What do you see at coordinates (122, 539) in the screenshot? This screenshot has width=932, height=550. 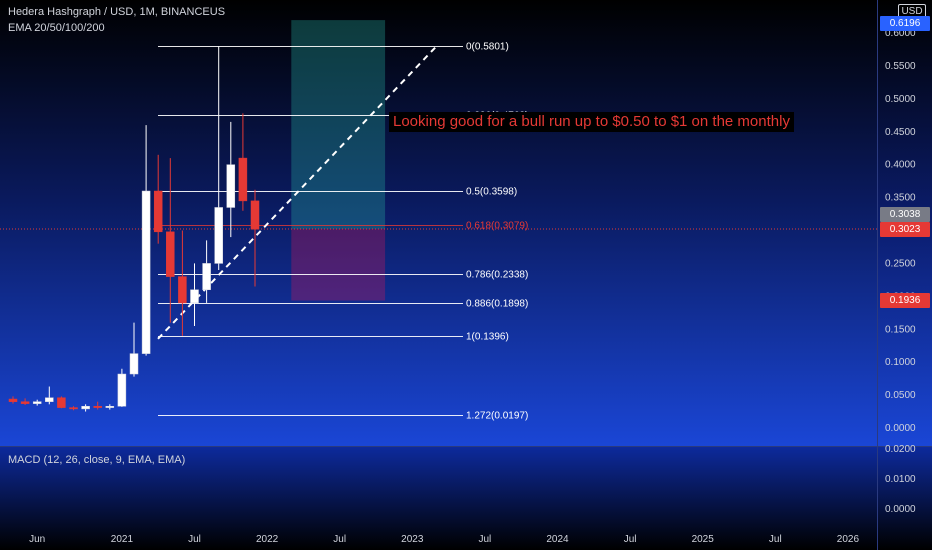 I see `x-tick-label: 2021` at bounding box center [122, 539].